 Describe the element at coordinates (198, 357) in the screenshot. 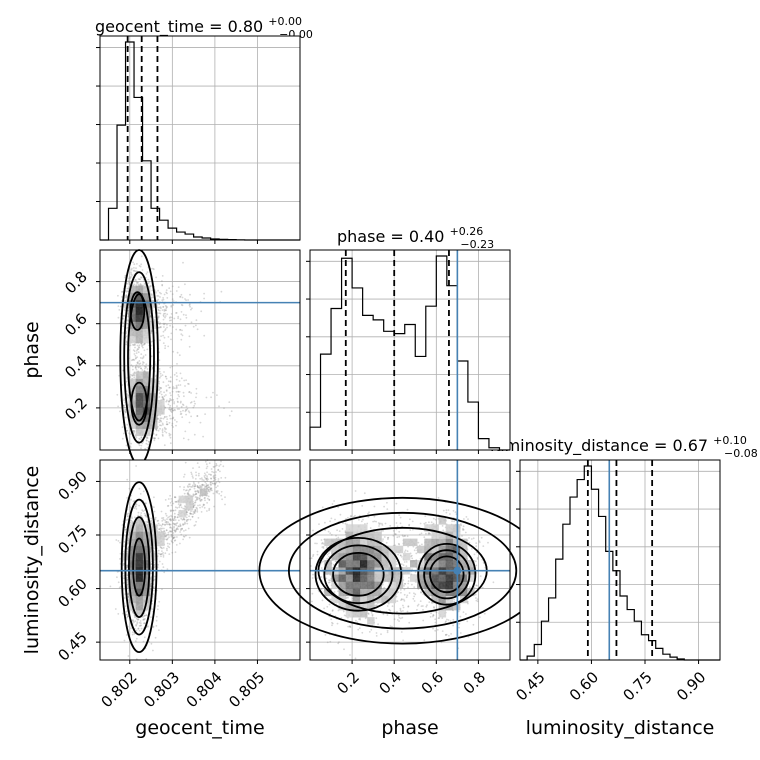

I see `density-phase-vs-geocent-time` at that location.